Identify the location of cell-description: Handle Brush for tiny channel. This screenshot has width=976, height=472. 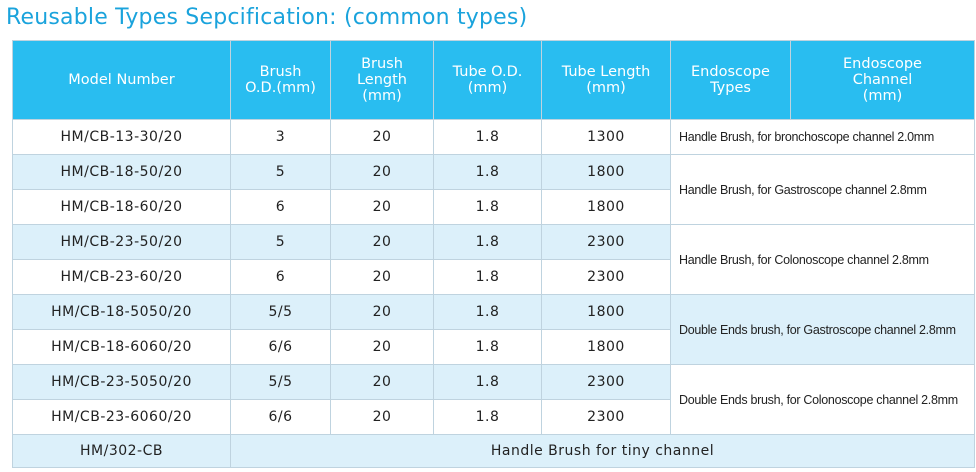
(602, 451).